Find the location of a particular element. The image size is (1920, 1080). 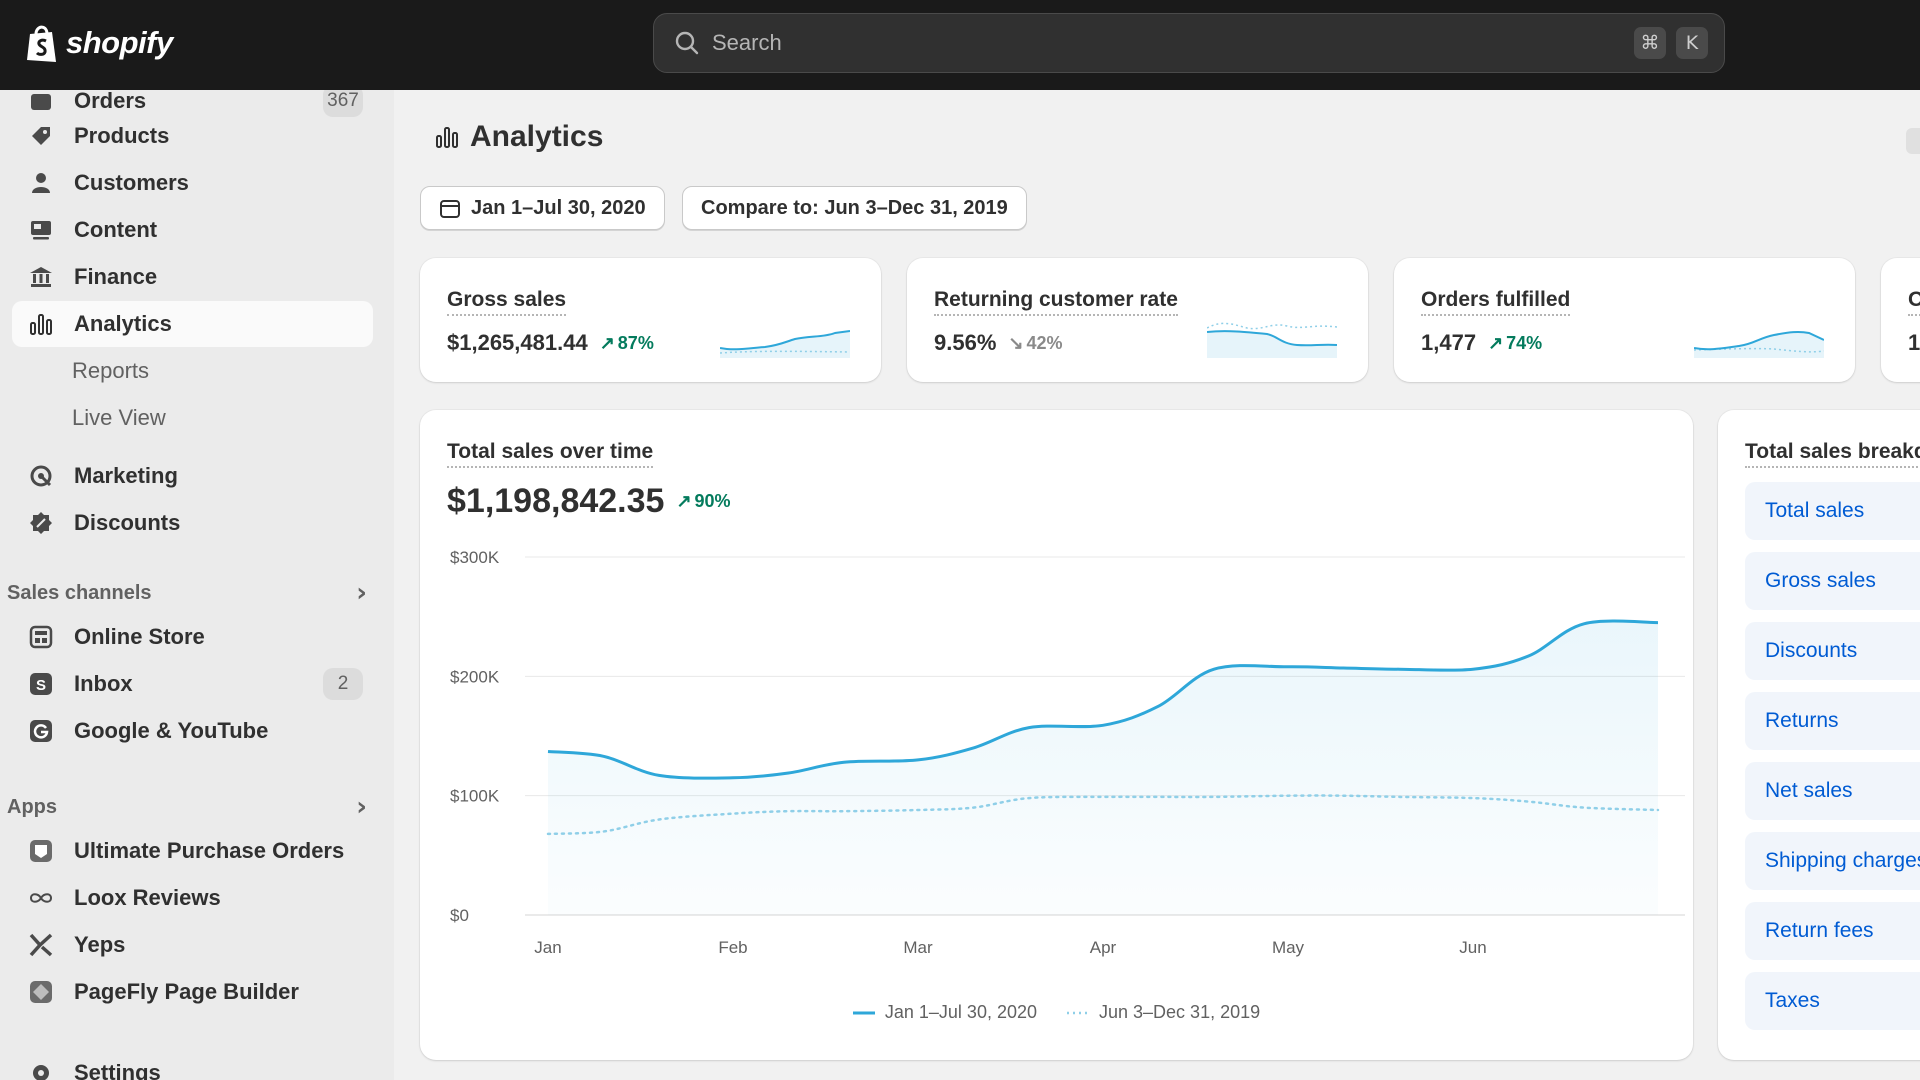

sidebar-item-finance: Finance is located at coordinates (192, 277).